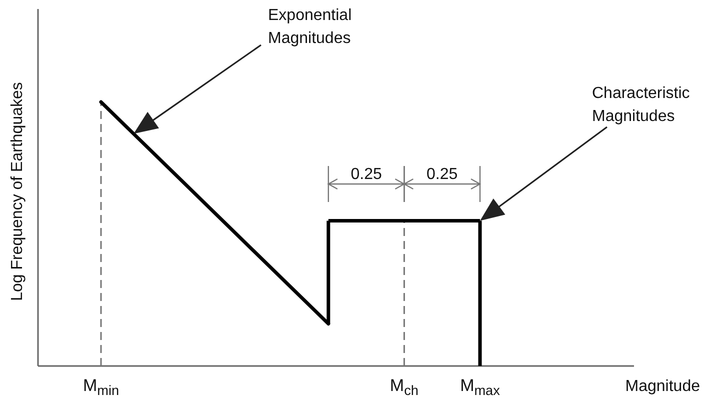 The height and width of the screenshot is (404, 709). I want to click on text: Magnitude, so click(662, 386).